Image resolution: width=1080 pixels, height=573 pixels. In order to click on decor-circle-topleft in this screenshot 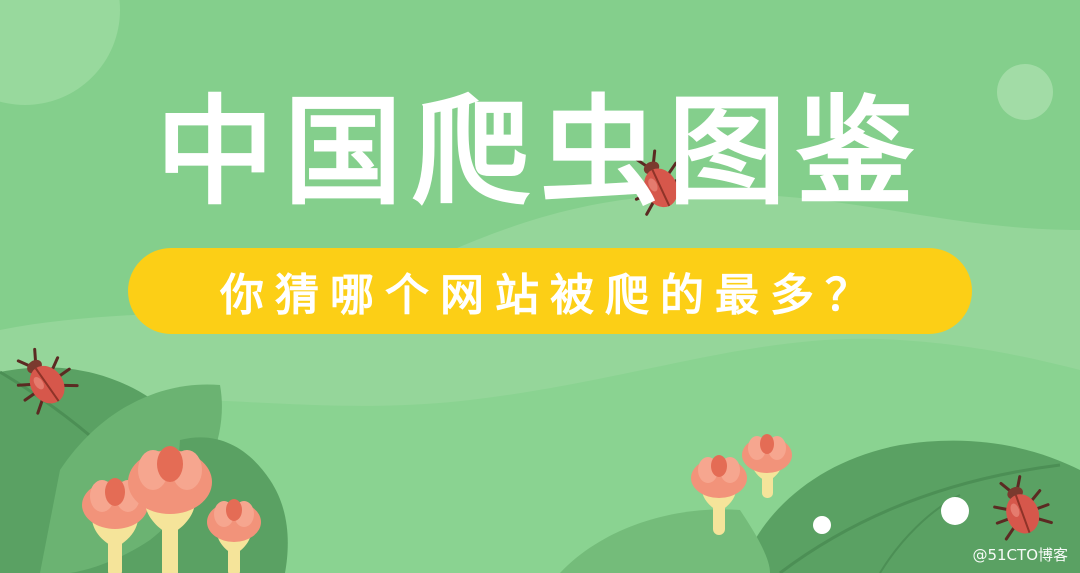, I will do `click(60, 52)`.